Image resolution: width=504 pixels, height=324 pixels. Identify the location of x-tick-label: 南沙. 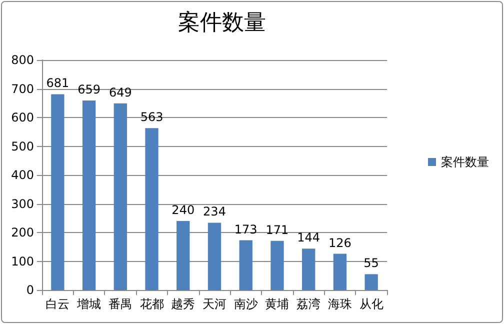
(246, 304).